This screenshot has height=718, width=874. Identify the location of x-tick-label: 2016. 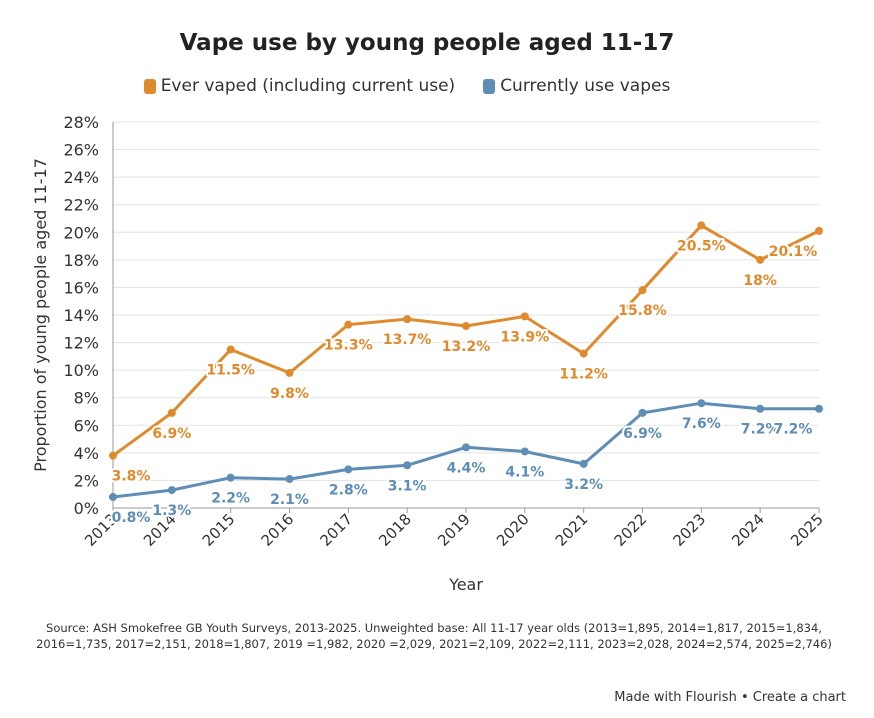
(278, 530).